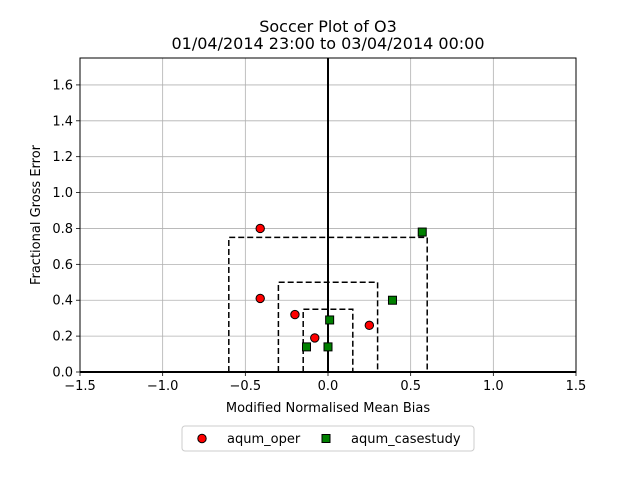 The image size is (640, 480). I want to click on legend-marker-aqum-oper, so click(202, 438).